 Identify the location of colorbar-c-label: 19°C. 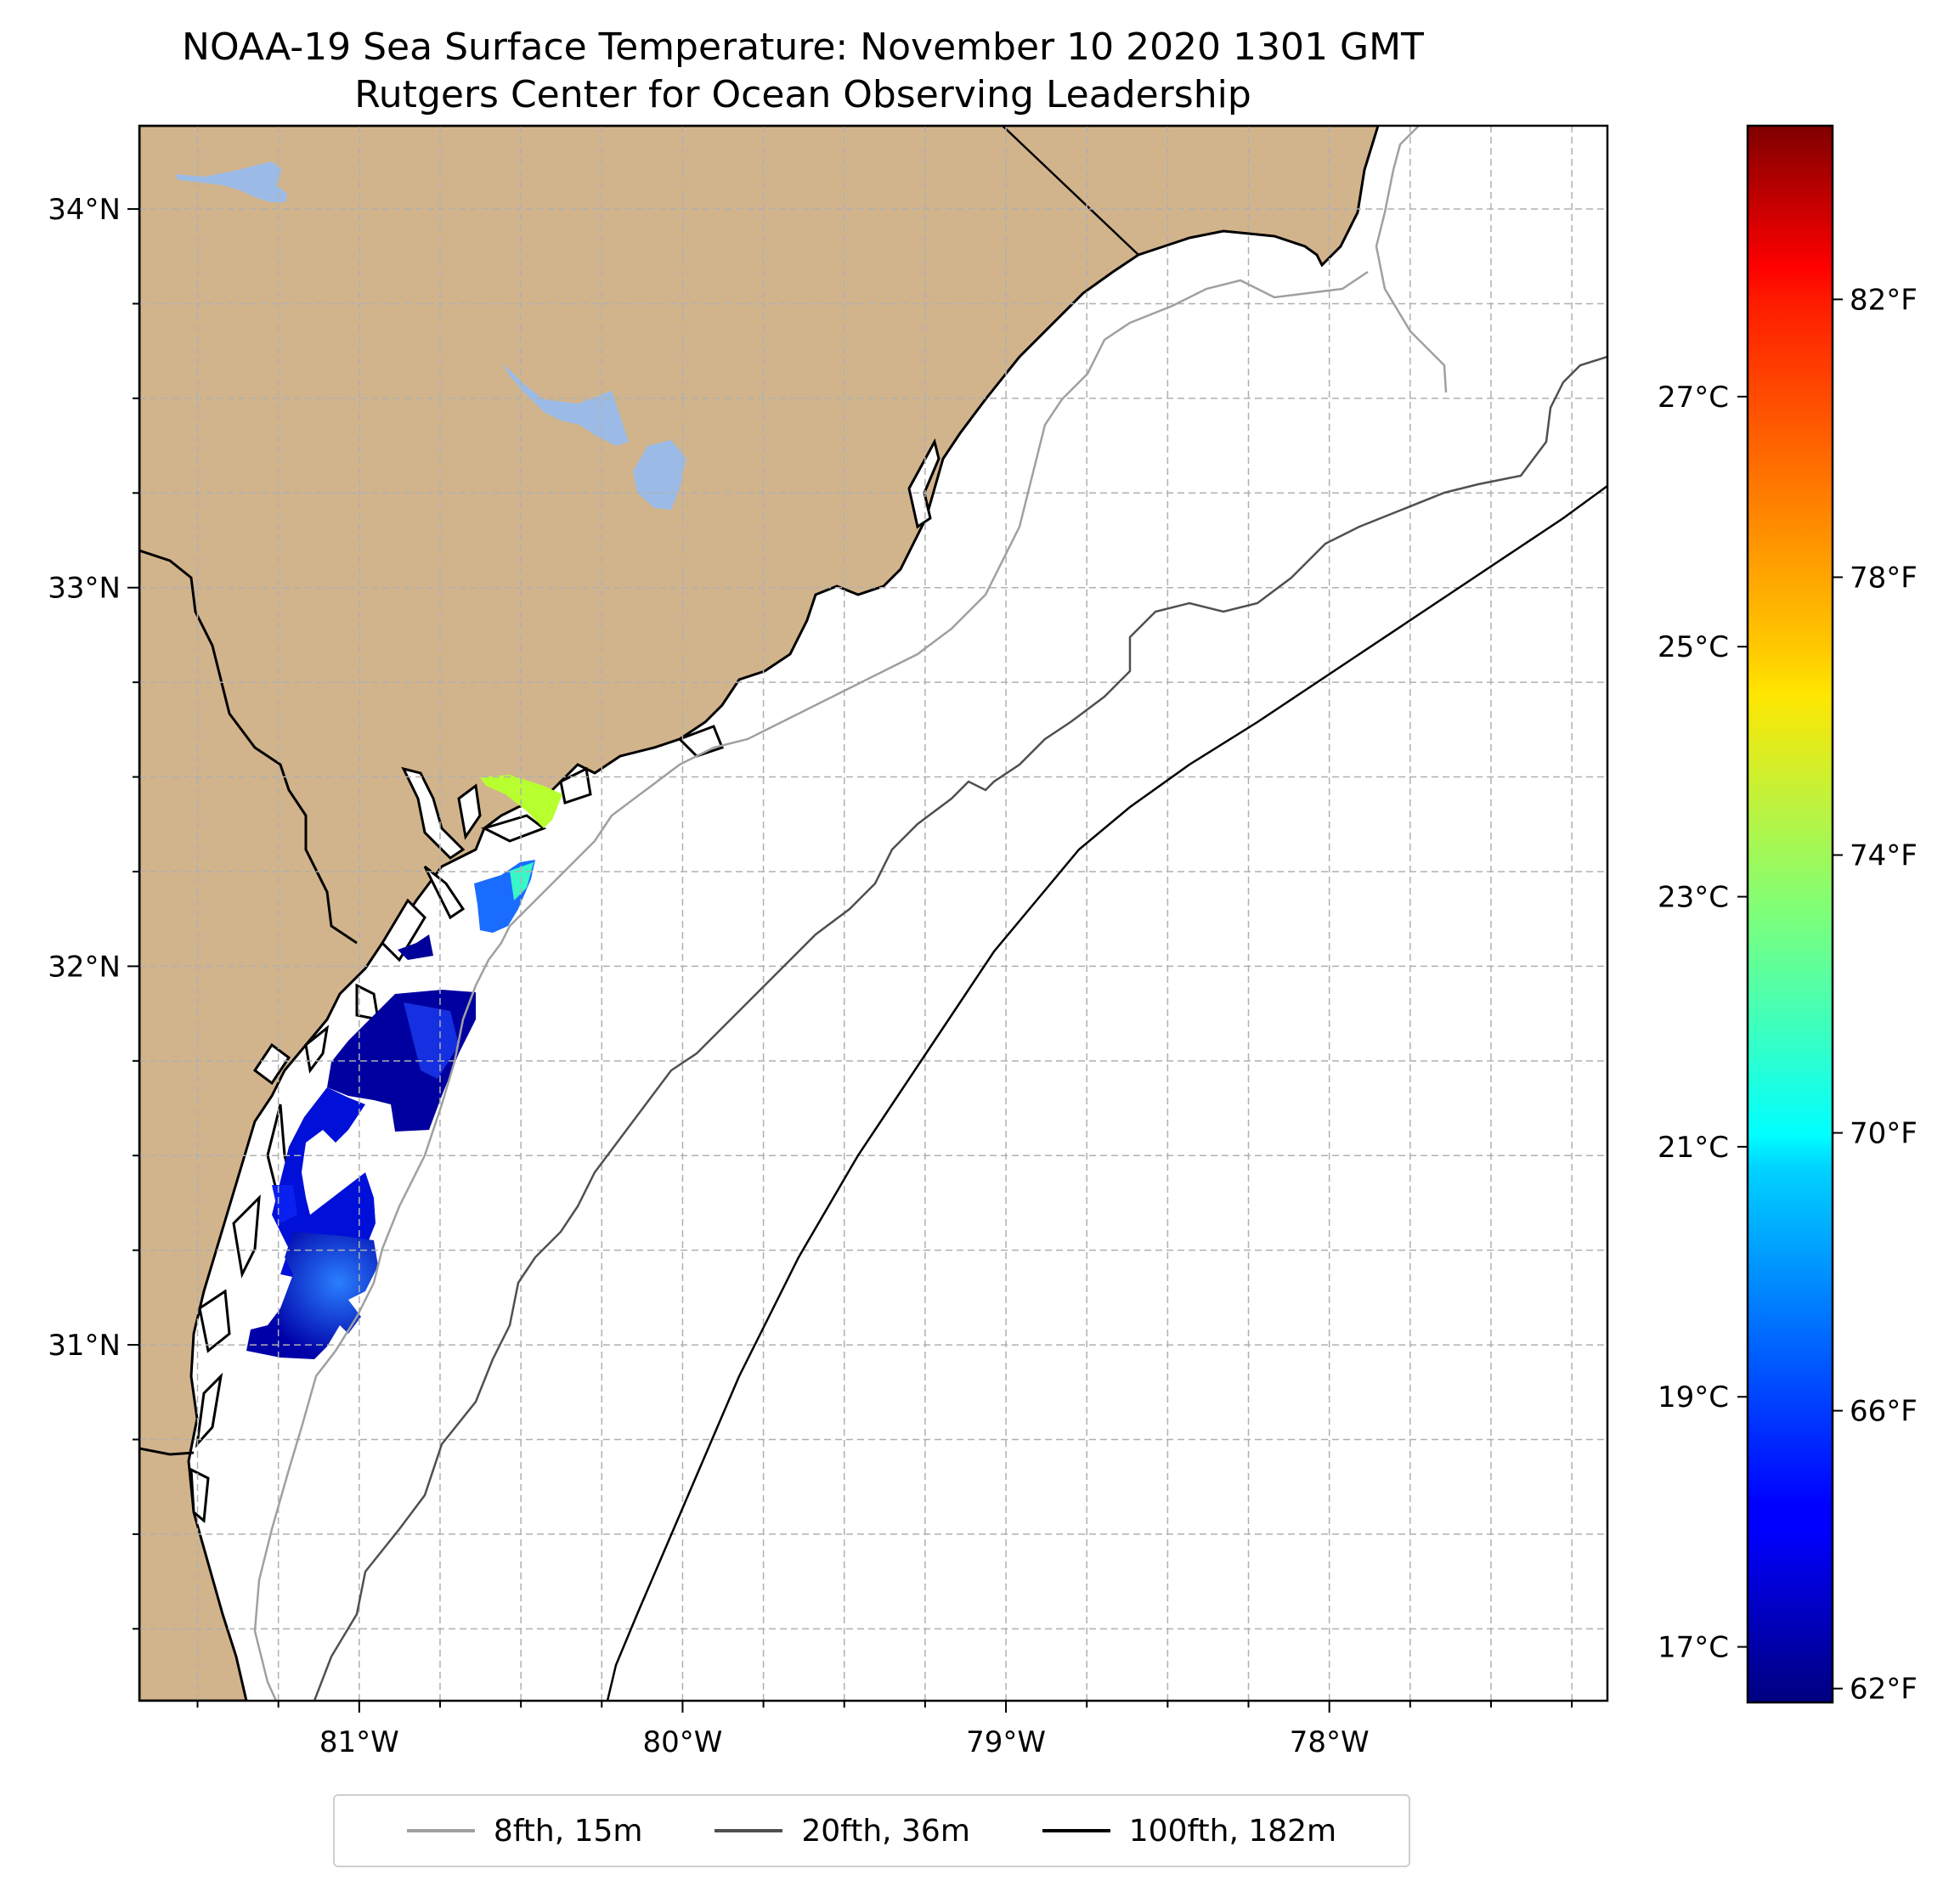
(1694, 1397).